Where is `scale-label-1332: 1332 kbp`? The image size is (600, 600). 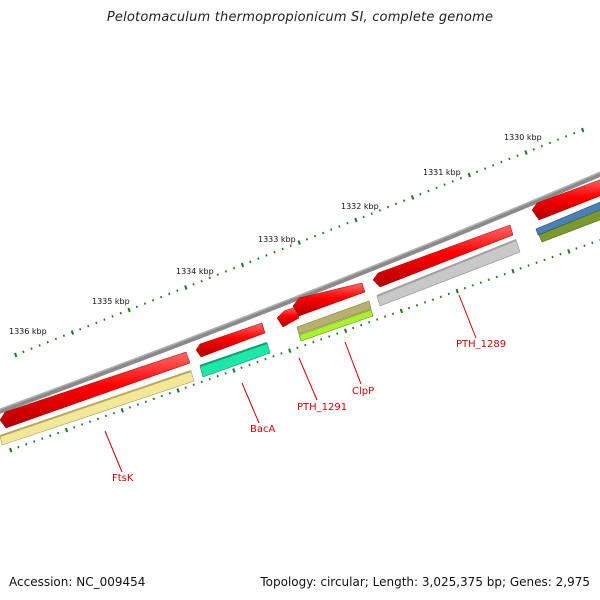
scale-label-1332: 1332 kbp is located at coordinates (360, 206).